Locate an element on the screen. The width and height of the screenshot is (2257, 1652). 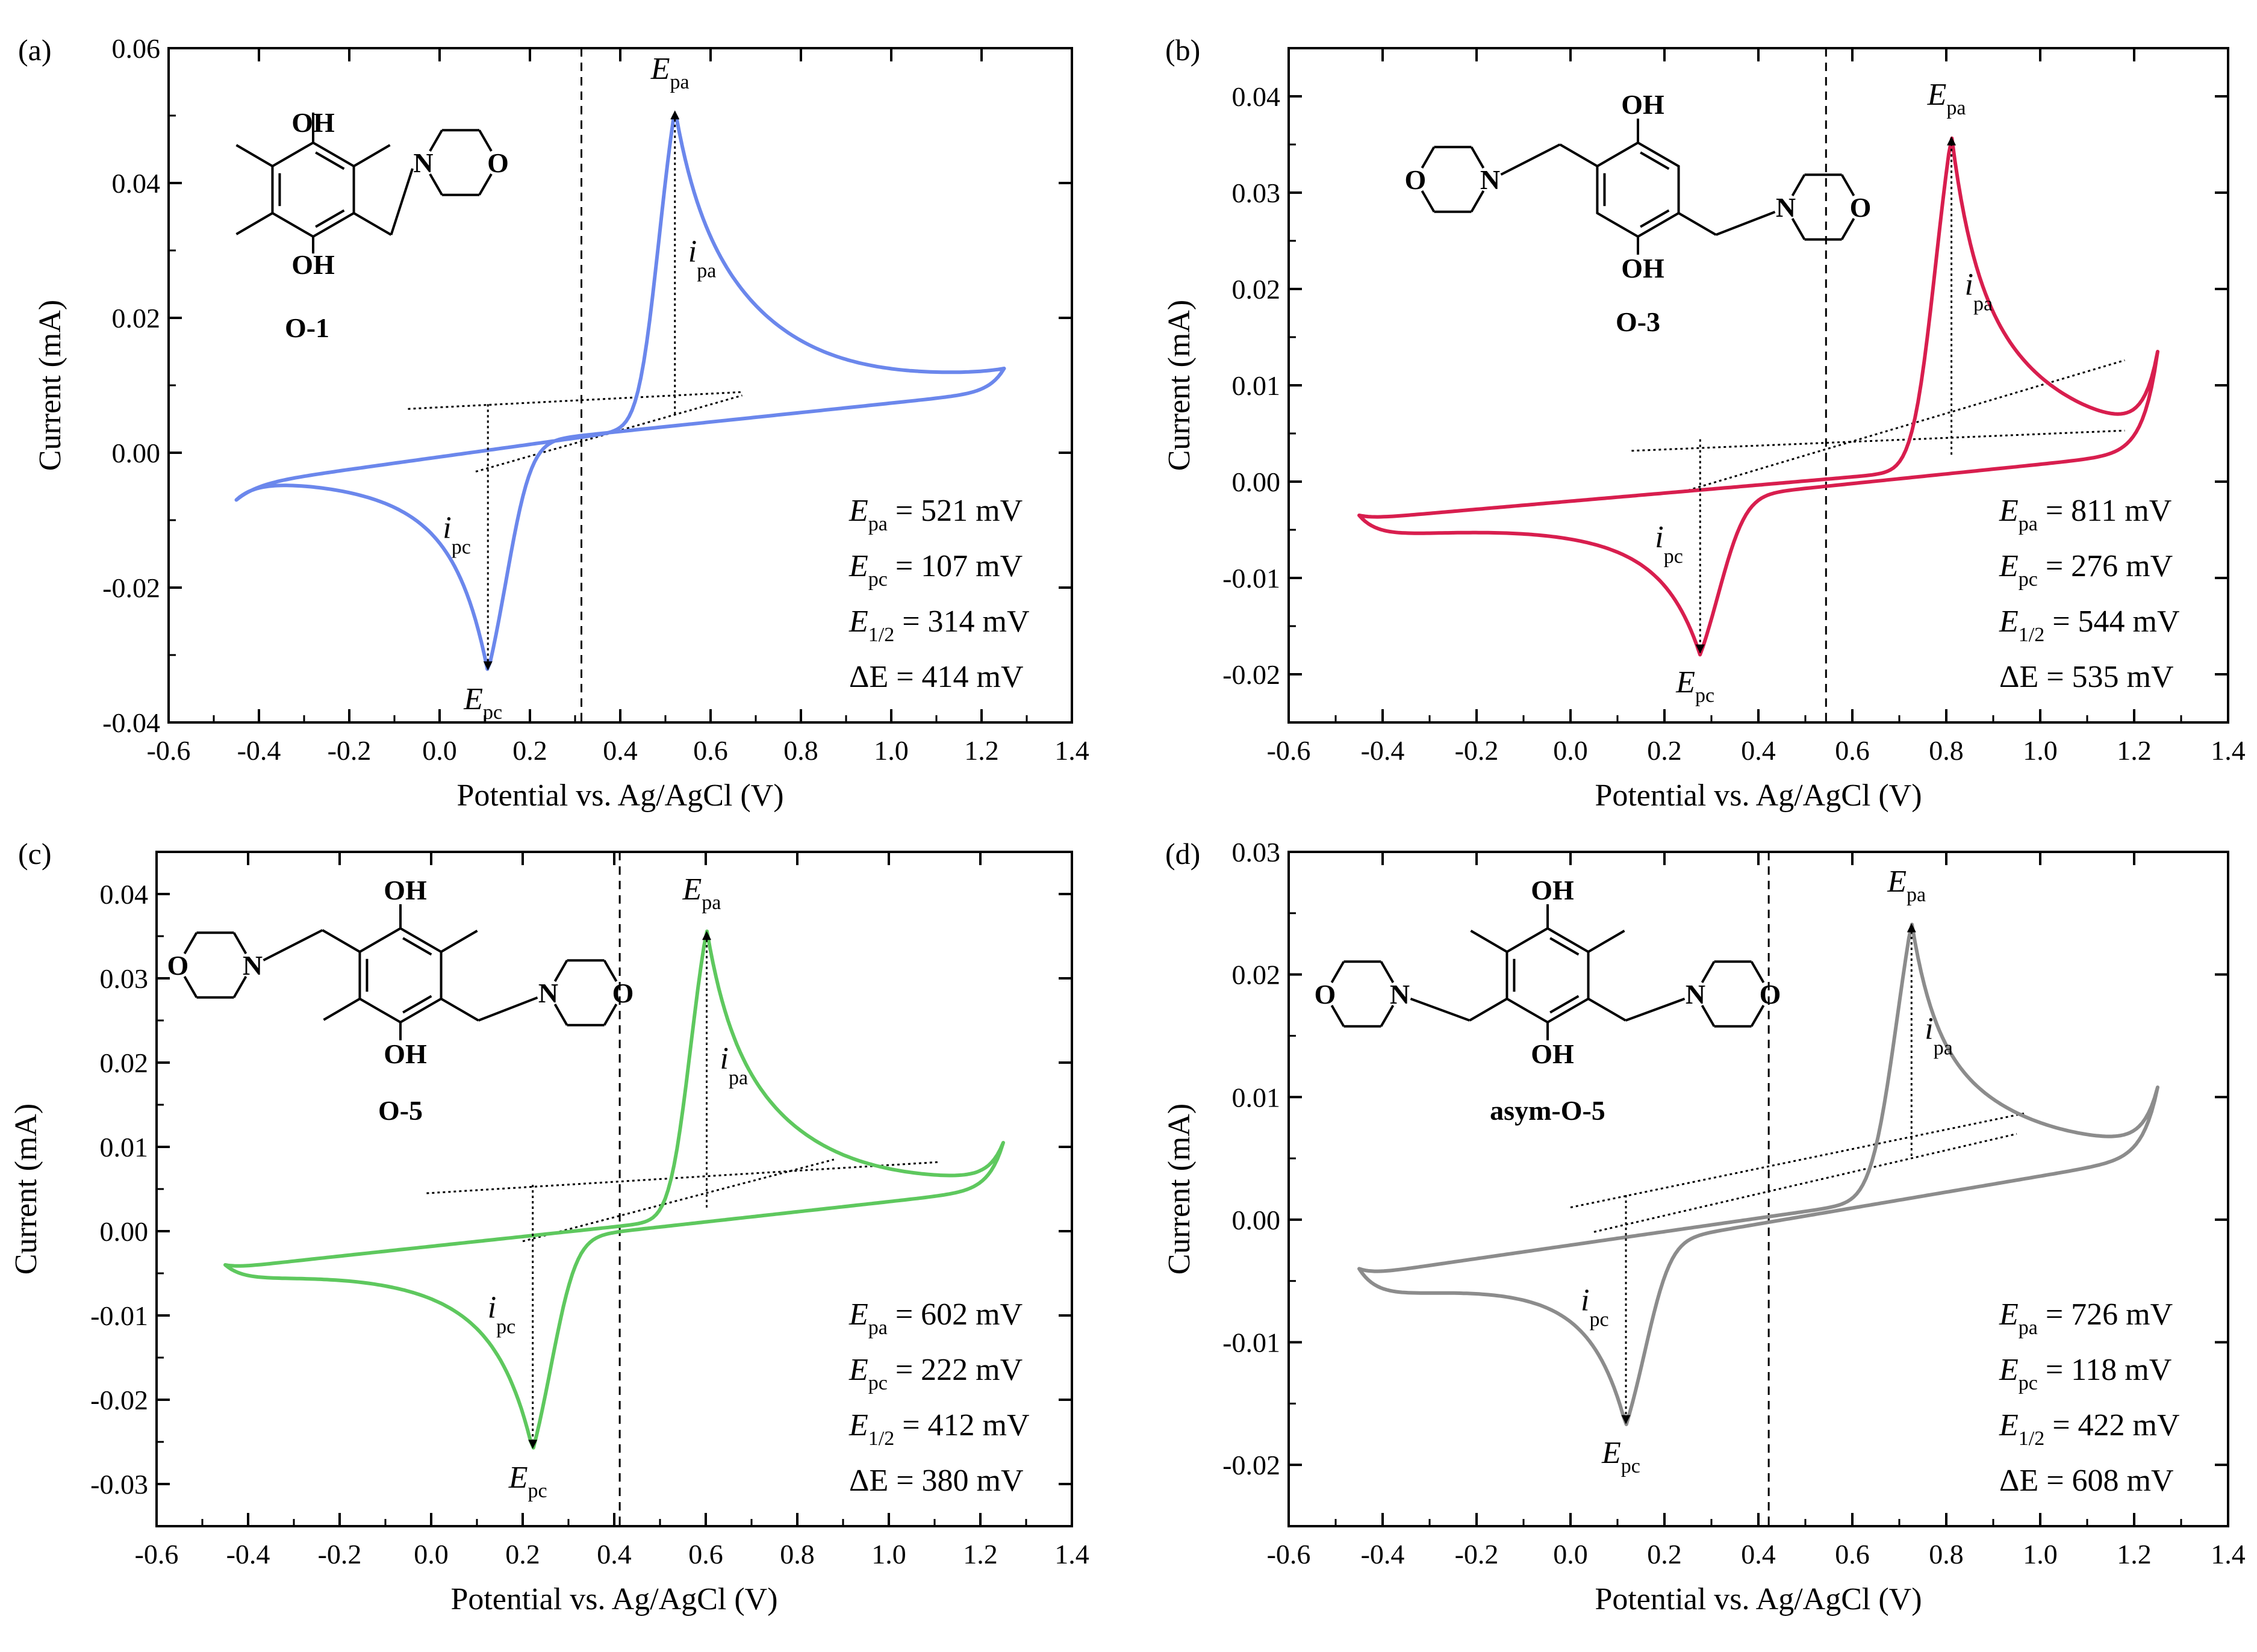
compound-label: O-1 is located at coordinates (307, 327).